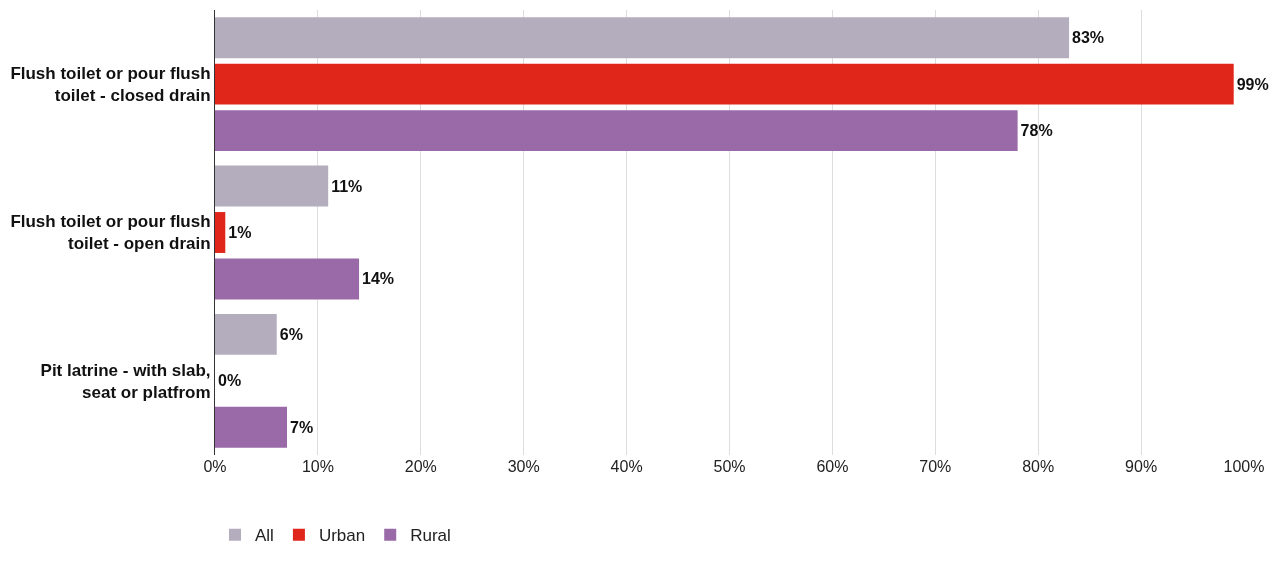 This screenshot has height=565, width=1274. What do you see at coordinates (230, 381) in the screenshot?
I see `data-label: 0%` at bounding box center [230, 381].